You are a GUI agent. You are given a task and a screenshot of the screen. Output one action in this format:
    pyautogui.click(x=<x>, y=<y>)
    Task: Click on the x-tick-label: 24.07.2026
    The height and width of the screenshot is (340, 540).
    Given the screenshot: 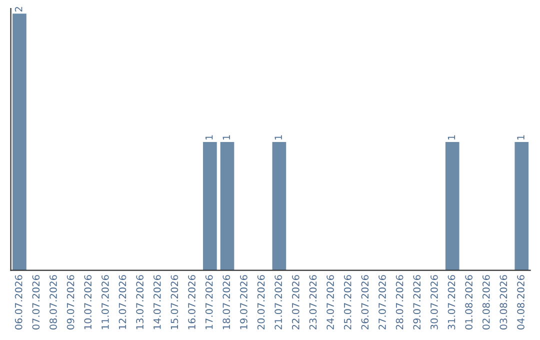 What is the action you would take?
    pyautogui.click(x=330, y=302)
    